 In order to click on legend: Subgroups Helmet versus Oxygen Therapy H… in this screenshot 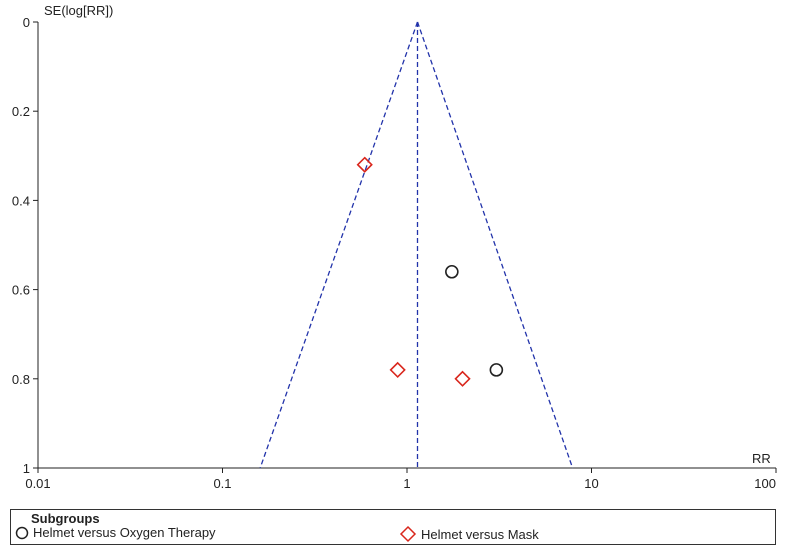, I will do `click(393, 527)`.